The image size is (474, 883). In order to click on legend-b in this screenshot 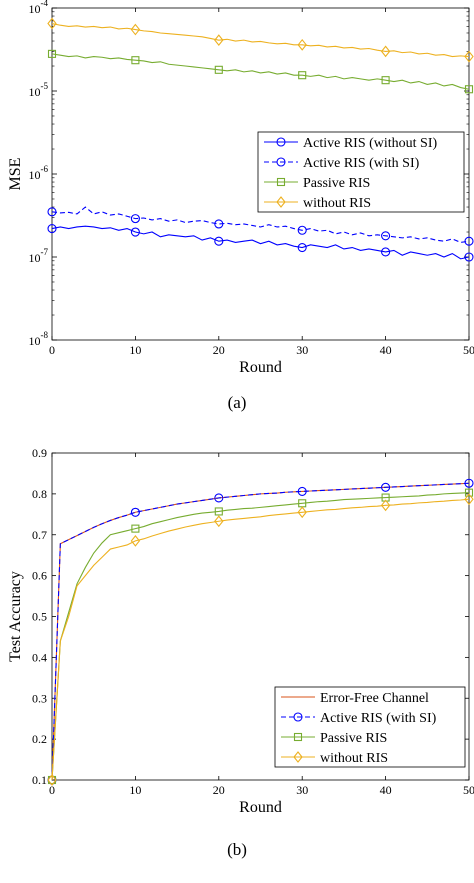, I will do `click(370, 727)`.